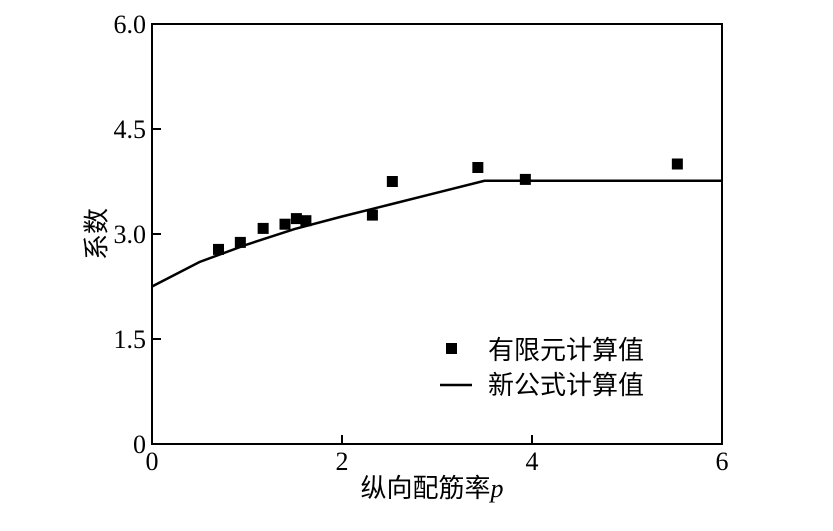  Describe the element at coordinates (496, 488) in the screenshot. I see `x-axis-title-variable: p` at that location.